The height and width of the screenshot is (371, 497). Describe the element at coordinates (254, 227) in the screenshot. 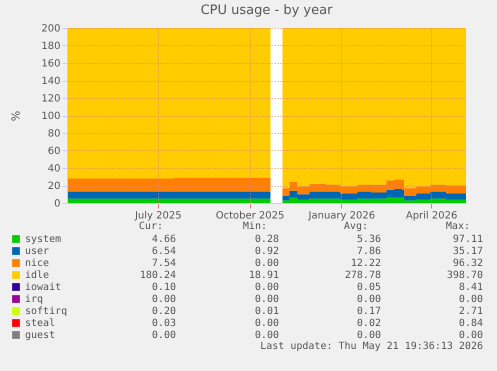

I see `text: Min:` at that location.